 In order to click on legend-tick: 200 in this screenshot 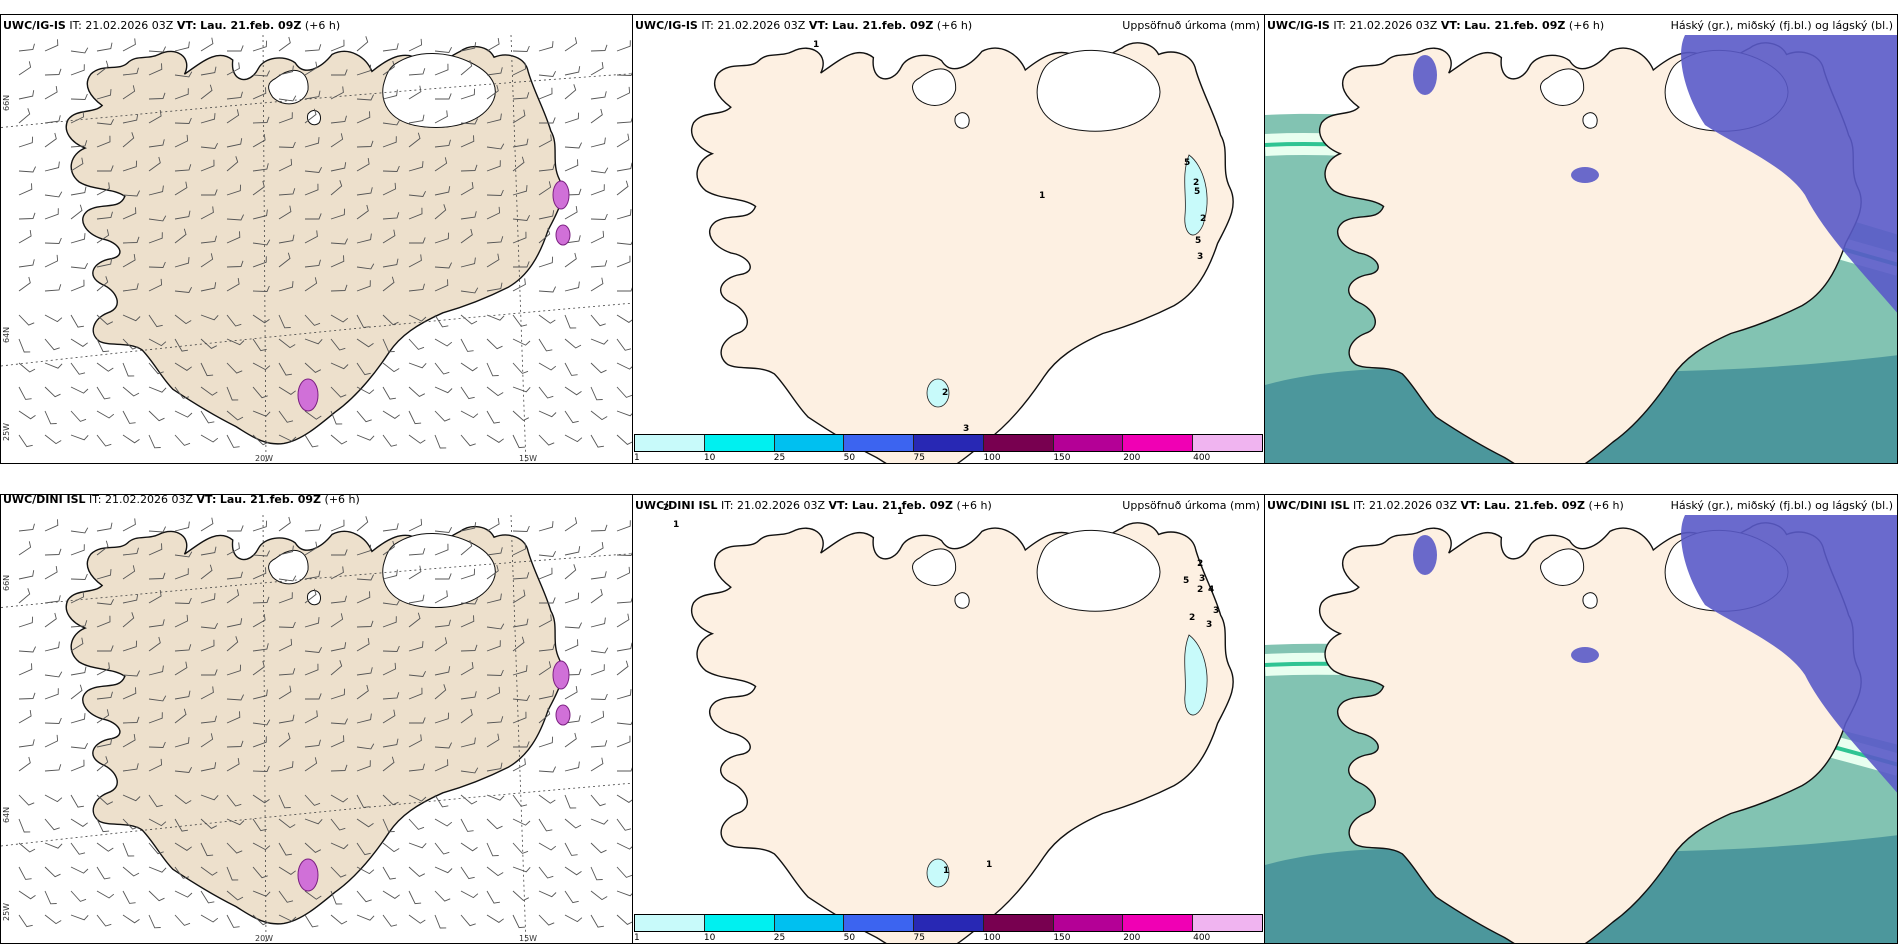, I will do `click(1132, 938)`.